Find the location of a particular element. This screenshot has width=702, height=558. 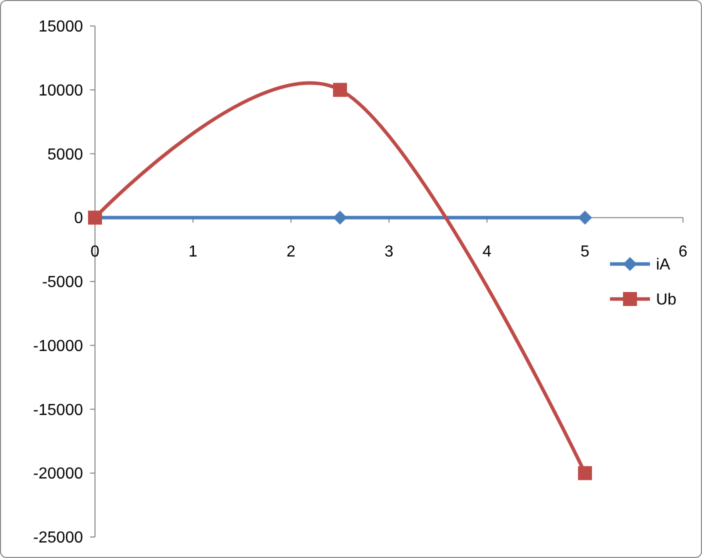

y-tick-label: -5000 is located at coordinates (63, 283).